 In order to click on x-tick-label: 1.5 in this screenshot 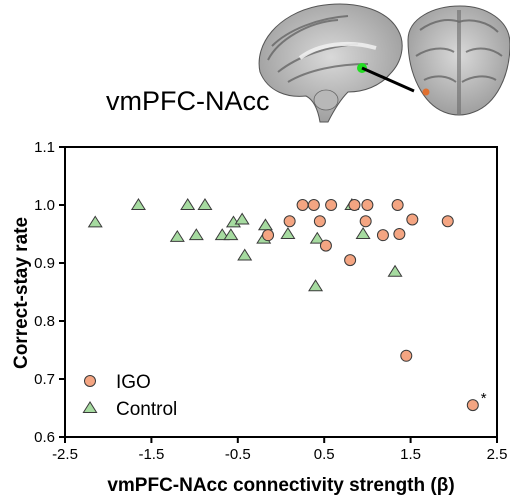, I will do `click(410, 454)`.